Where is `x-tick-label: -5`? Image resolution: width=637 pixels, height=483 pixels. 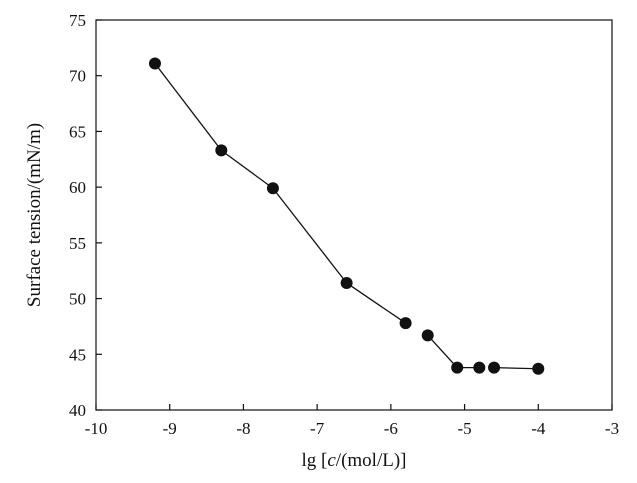
x-tick-label: -5 is located at coordinates (464, 428).